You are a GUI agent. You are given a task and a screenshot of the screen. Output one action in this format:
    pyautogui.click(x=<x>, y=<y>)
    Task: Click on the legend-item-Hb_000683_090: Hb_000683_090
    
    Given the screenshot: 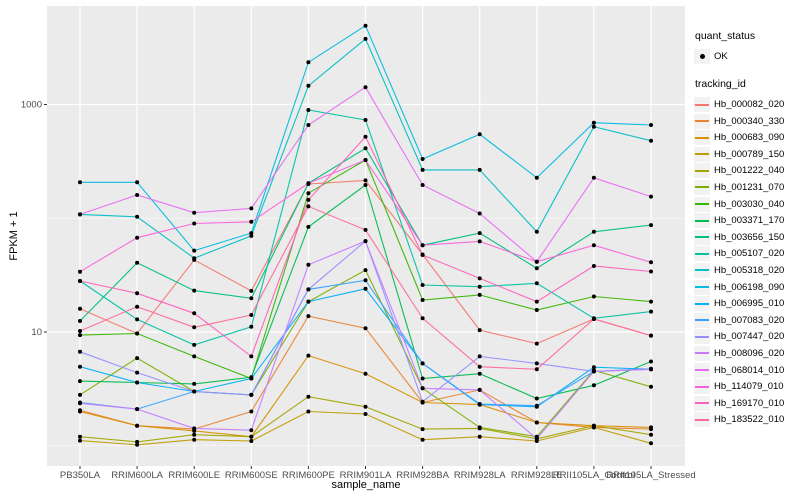 What is the action you would take?
    pyautogui.click(x=747, y=138)
    